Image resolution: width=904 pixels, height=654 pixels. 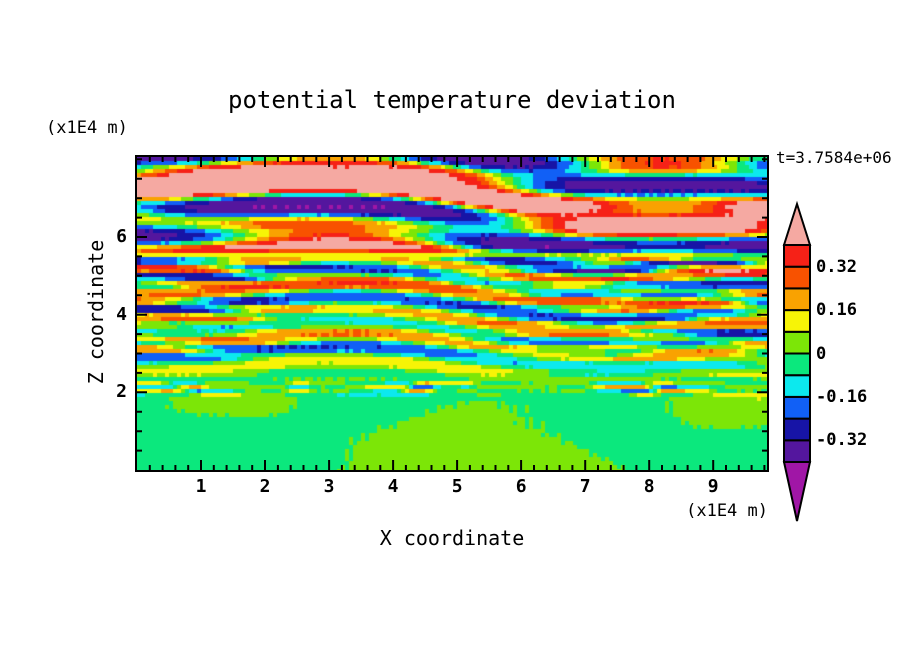 What do you see at coordinates (452, 100) in the screenshot?
I see `chart-title: potential temperature deviation` at bounding box center [452, 100].